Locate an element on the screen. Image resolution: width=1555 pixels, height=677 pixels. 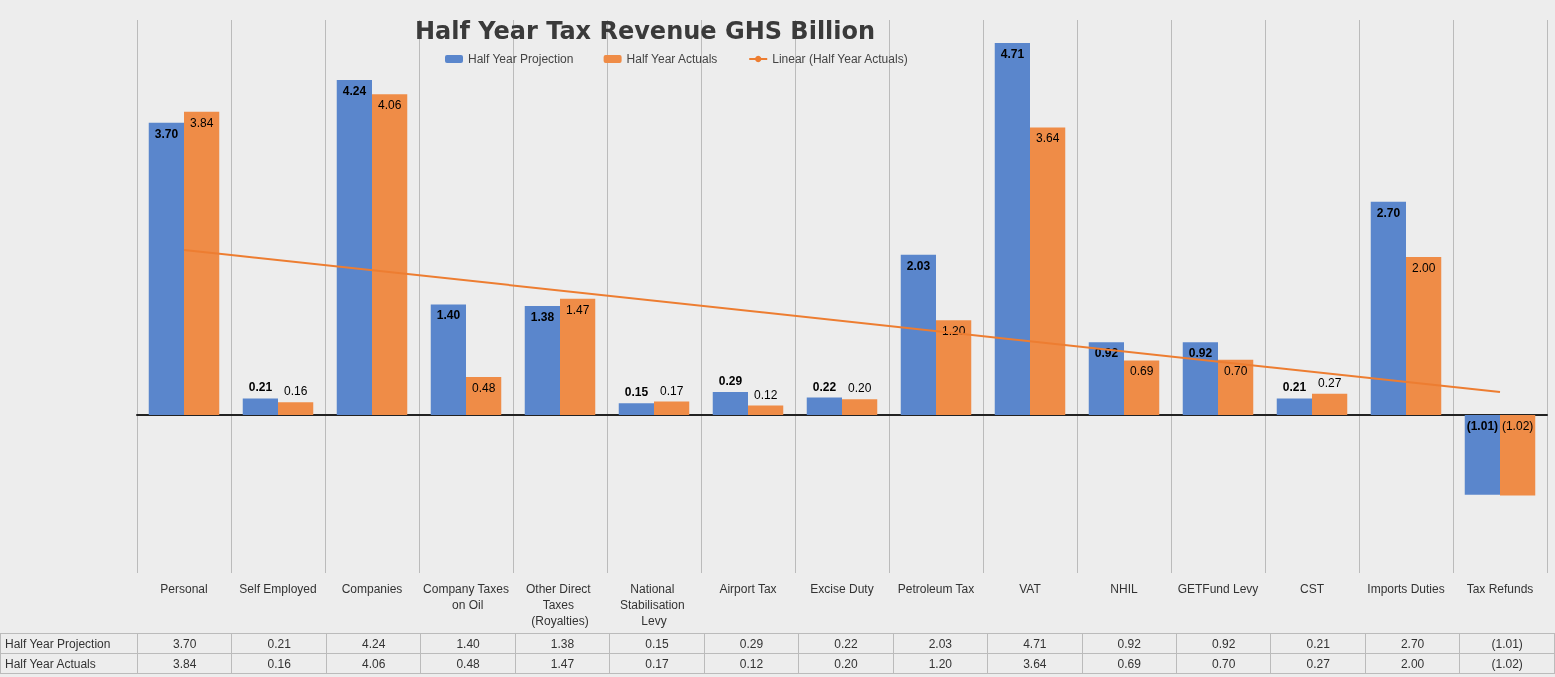
data-label: 4.24 is located at coordinates (373, 643).